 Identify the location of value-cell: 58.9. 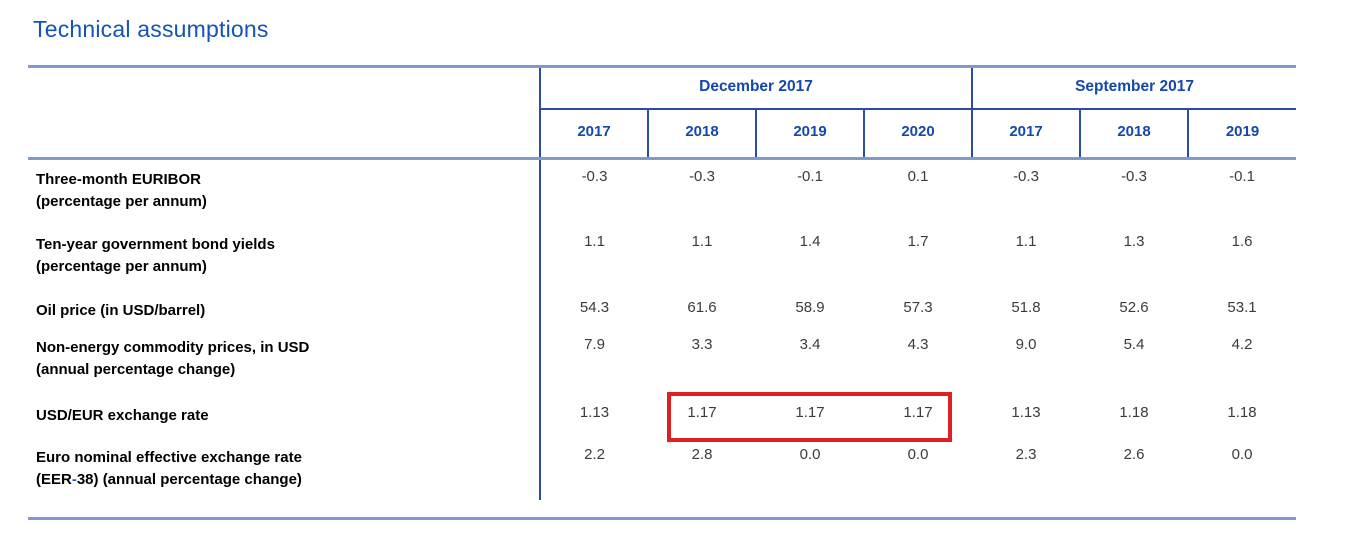
(810, 307).